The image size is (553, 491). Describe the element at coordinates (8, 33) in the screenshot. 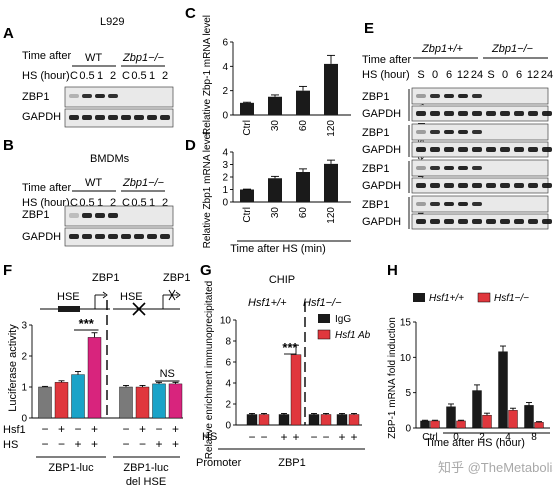

I see `panel-letter-a: A` at that location.